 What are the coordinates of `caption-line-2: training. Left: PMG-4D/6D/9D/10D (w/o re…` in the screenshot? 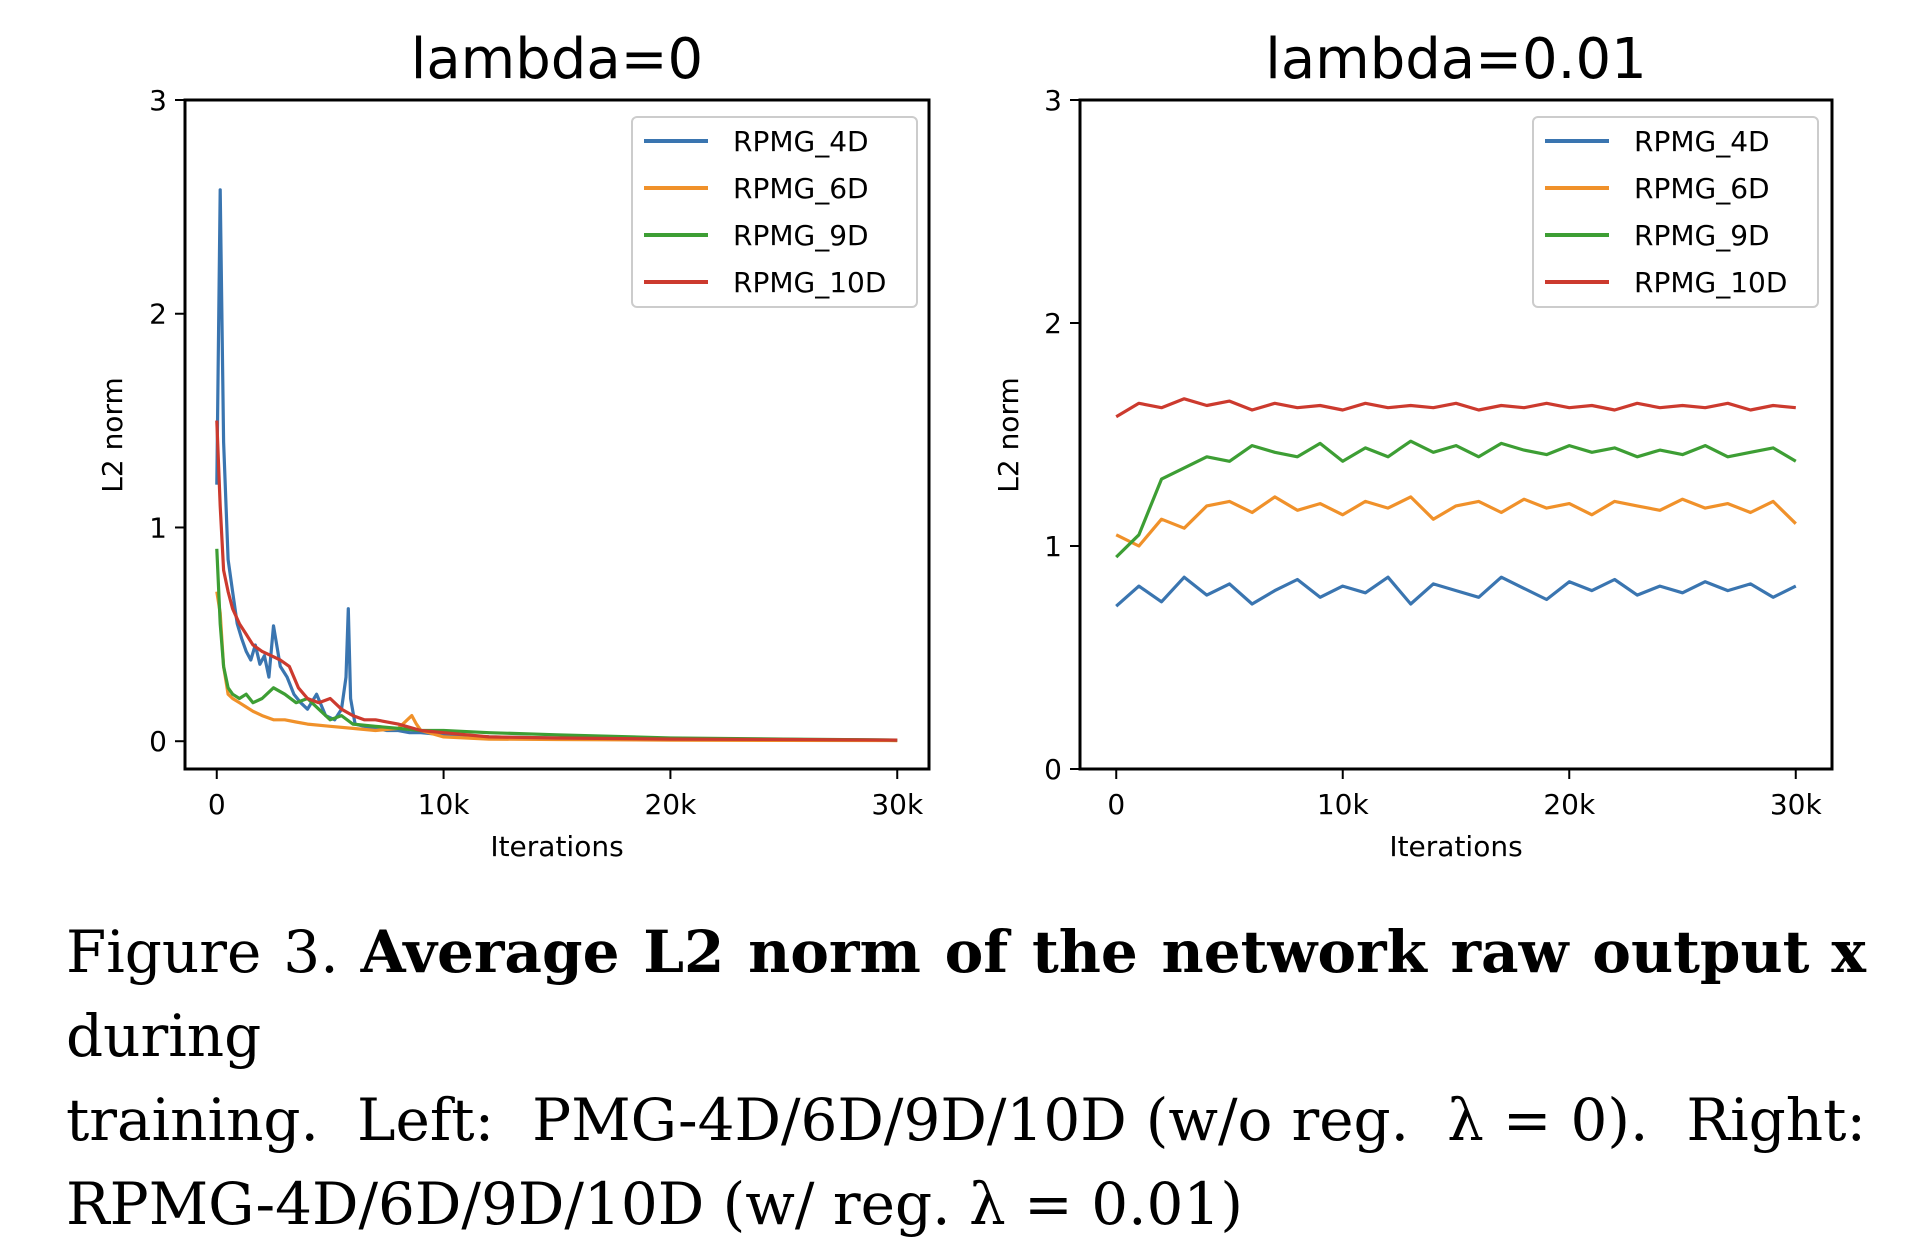 It's located at (966, 1120).